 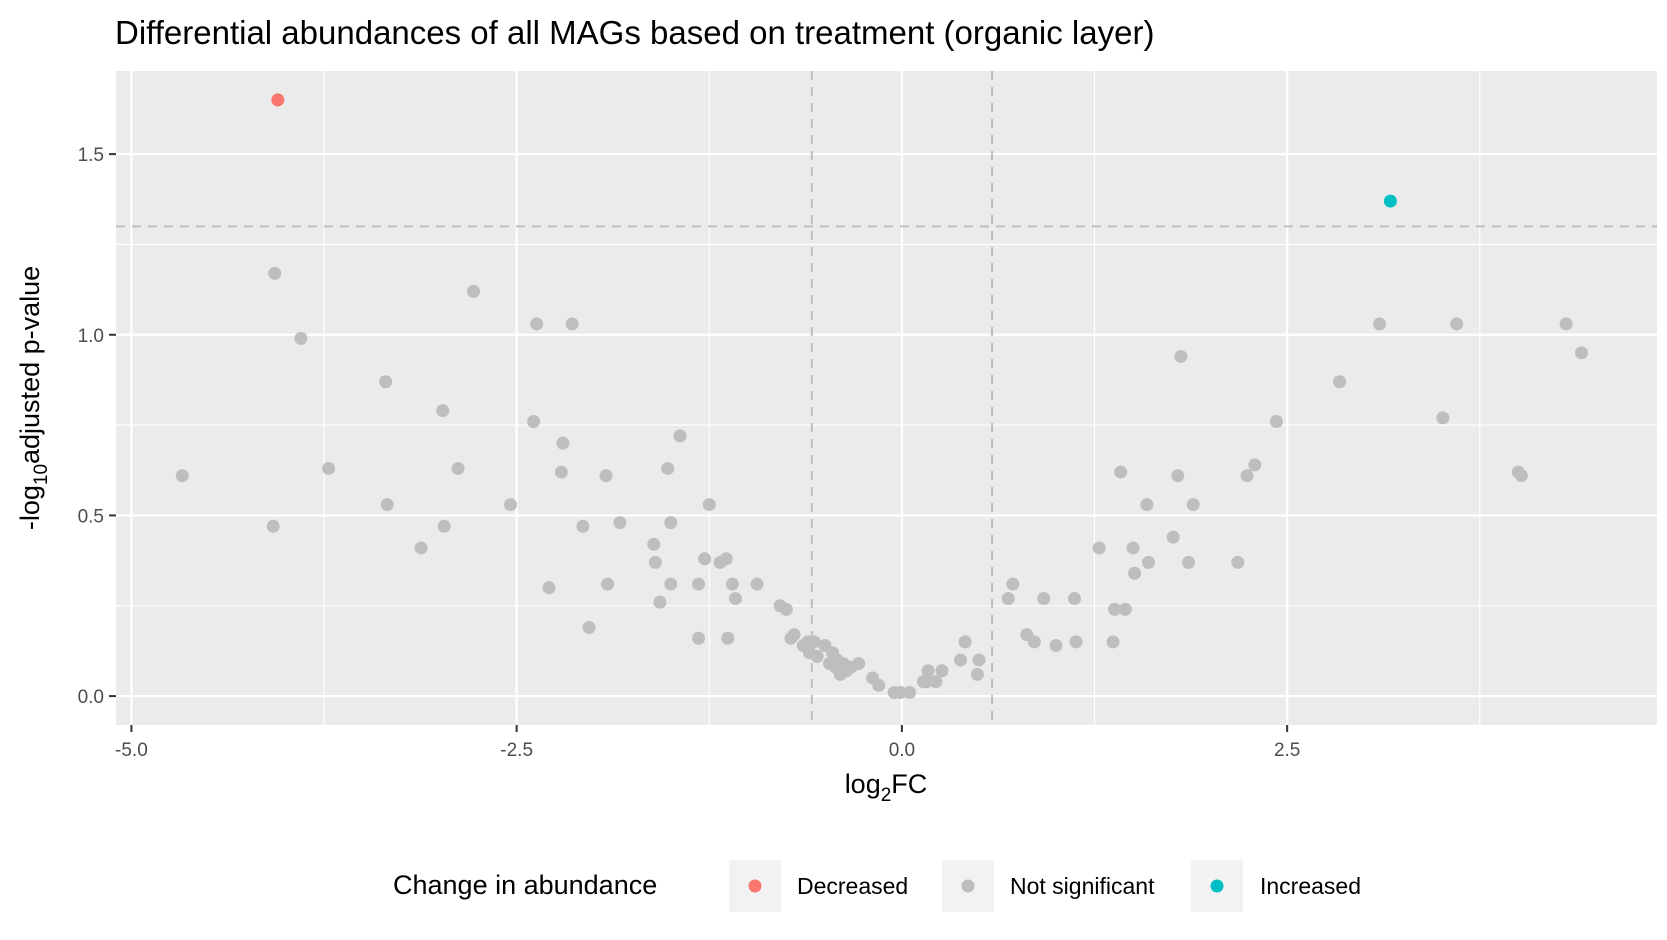 What do you see at coordinates (886, 795) in the screenshot?
I see `x-axis-title-subscript: 2` at bounding box center [886, 795].